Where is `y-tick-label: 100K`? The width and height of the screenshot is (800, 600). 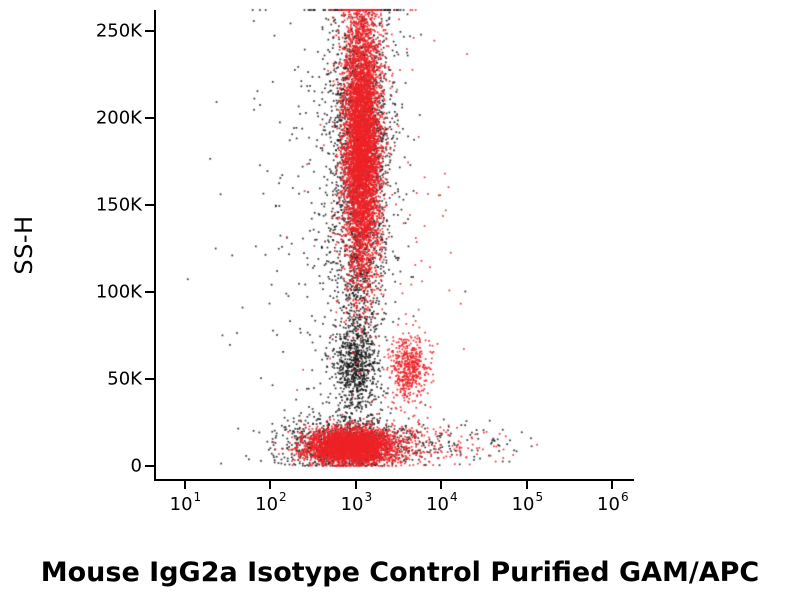
y-tick-label: 100K is located at coordinates (118, 292).